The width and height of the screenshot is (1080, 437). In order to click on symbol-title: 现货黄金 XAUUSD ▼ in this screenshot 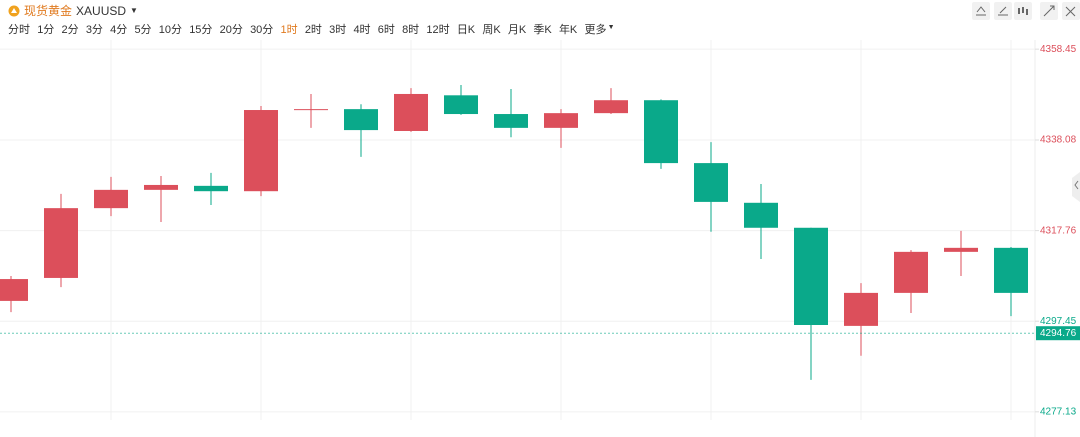, I will do `click(73, 10)`.